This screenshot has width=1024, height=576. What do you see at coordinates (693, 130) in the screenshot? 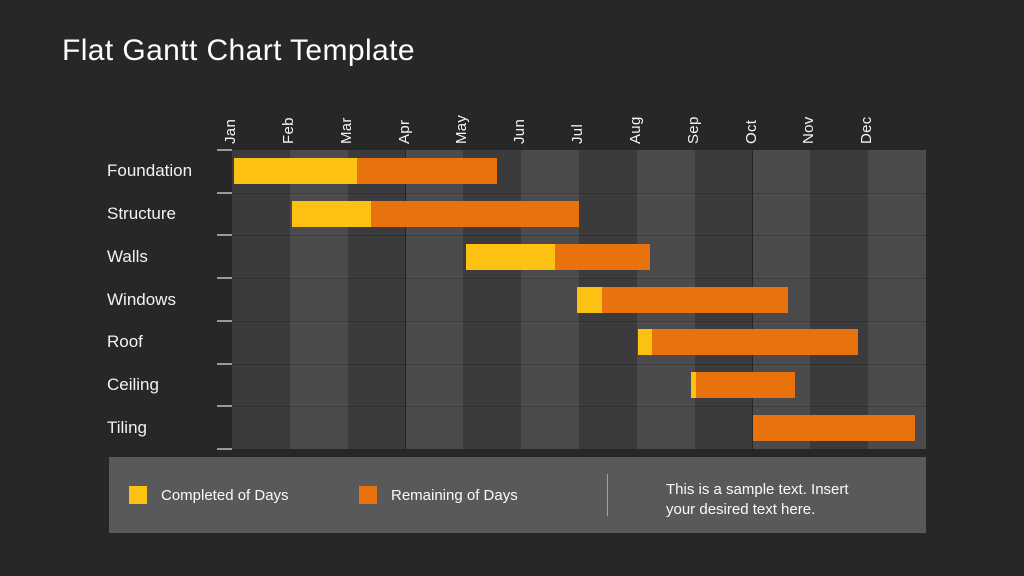
I see `month-label-sep: Sep` at bounding box center [693, 130].